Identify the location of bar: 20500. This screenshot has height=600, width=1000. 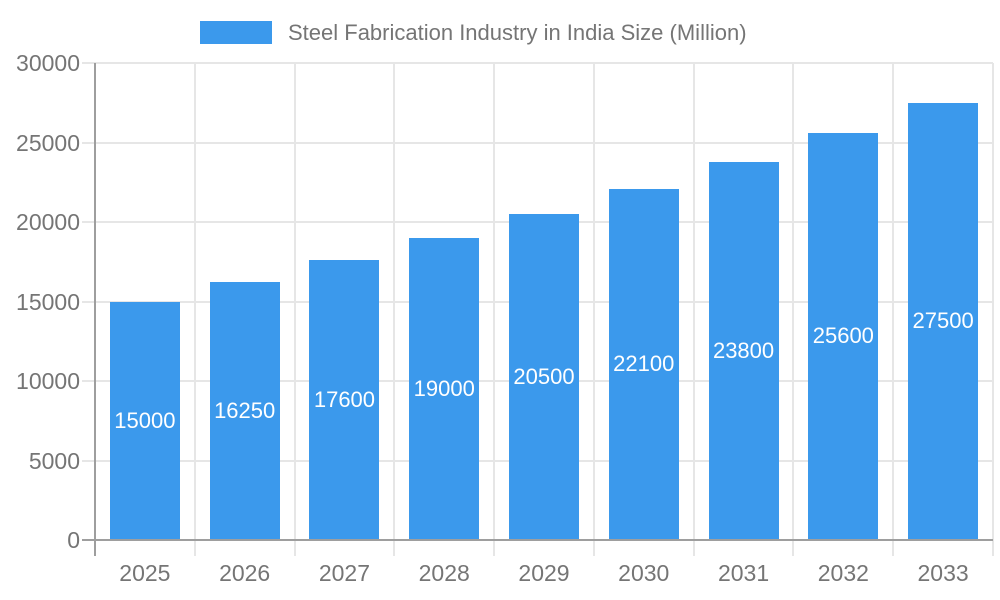
(544, 377).